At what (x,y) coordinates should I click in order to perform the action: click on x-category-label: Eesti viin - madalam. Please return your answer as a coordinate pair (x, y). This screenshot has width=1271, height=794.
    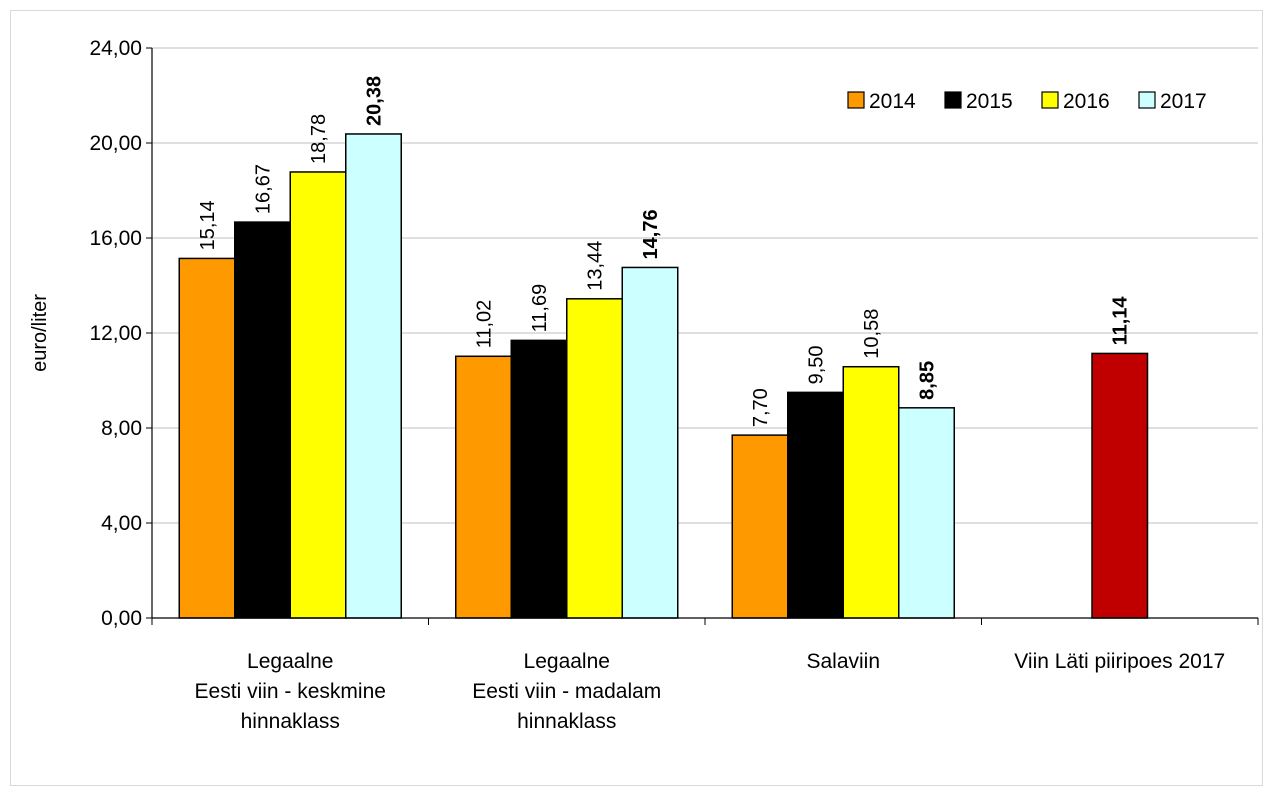
    Looking at the image, I should click on (566, 691).